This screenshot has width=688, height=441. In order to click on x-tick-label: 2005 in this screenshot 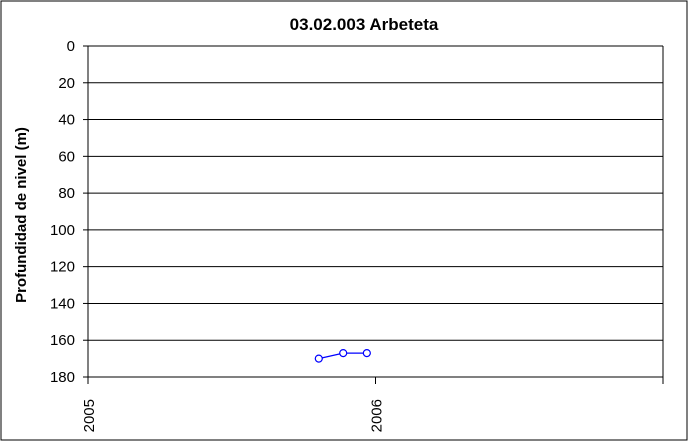, I will do `click(89, 415)`.